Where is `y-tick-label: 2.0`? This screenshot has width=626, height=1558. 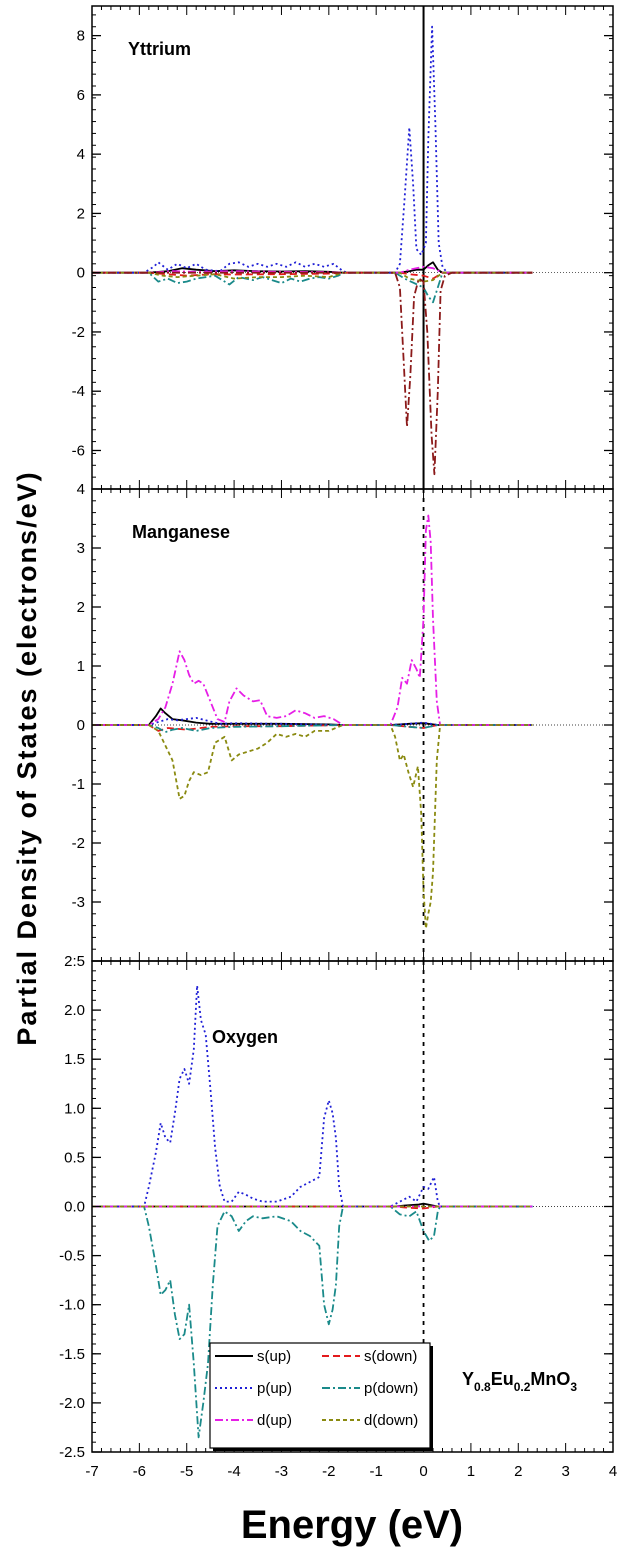 y-tick-label: 2.0 is located at coordinates (74, 1010).